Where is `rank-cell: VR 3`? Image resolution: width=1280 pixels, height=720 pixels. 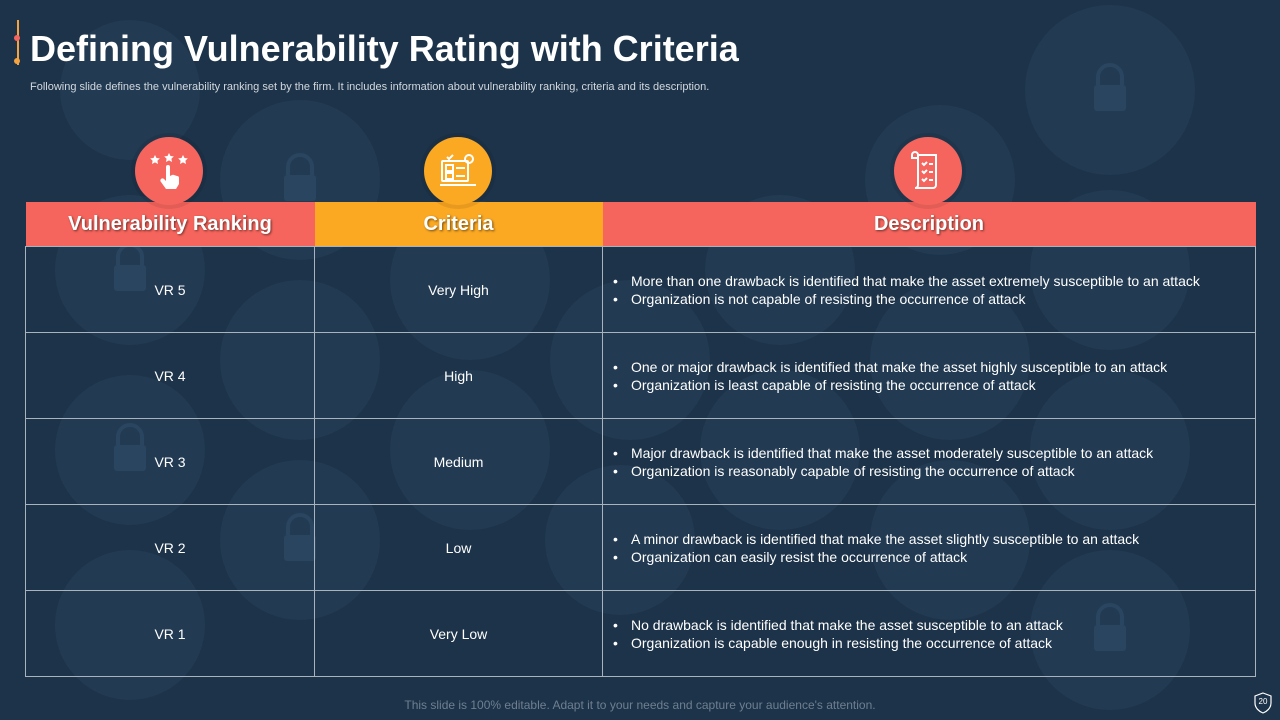 rank-cell: VR 3 is located at coordinates (170, 461).